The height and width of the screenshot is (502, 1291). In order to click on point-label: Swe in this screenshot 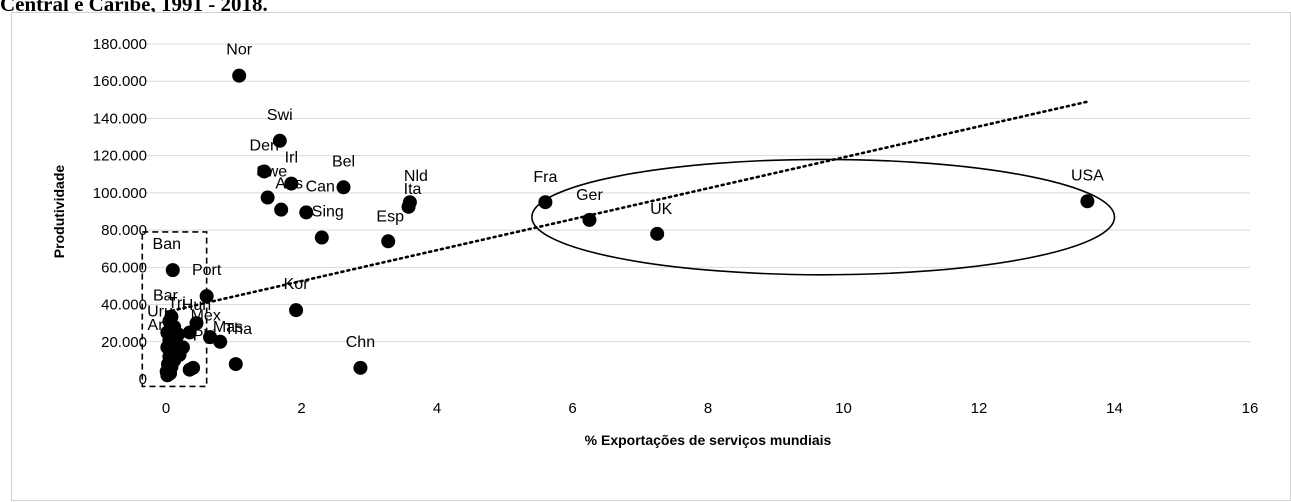, I will do `click(271, 172)`.